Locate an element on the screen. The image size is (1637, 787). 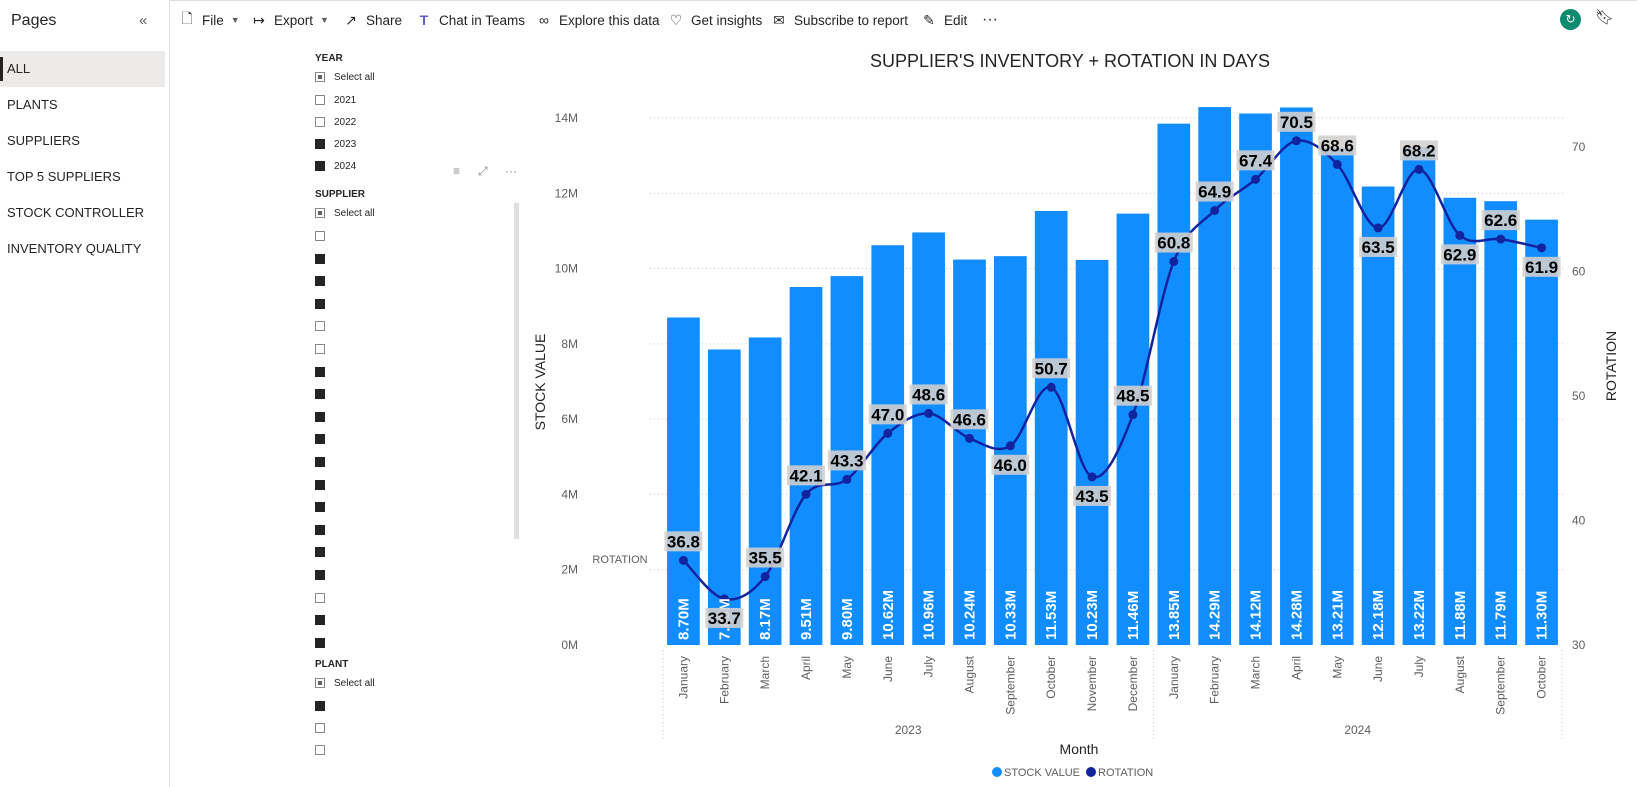
chat-in-teams-button: T Chat in Teams is located at coordinates (470, 20).